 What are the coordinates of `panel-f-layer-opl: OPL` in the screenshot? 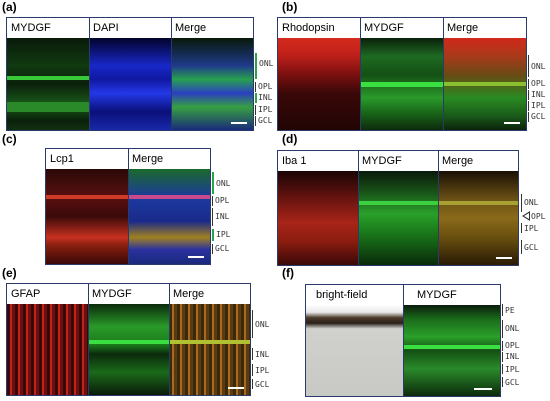 It's located at (512, 345).